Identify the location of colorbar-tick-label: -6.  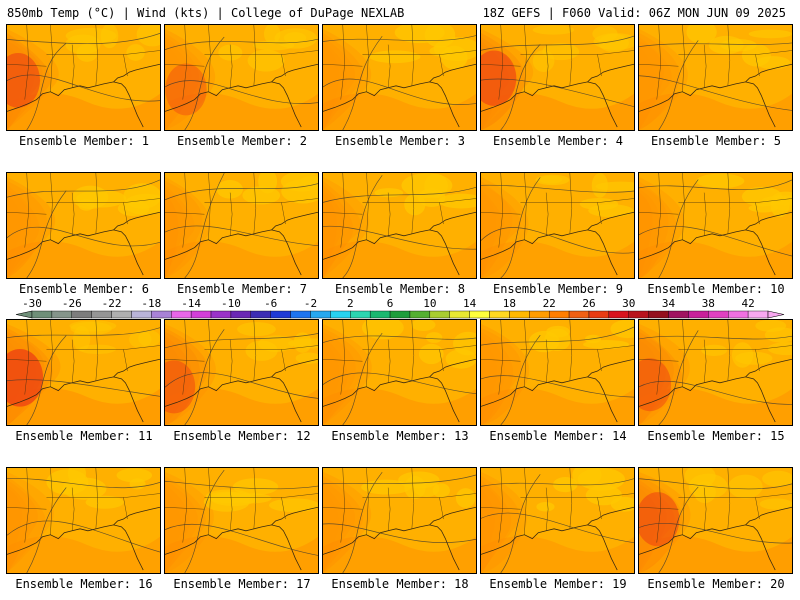
(270, 303).